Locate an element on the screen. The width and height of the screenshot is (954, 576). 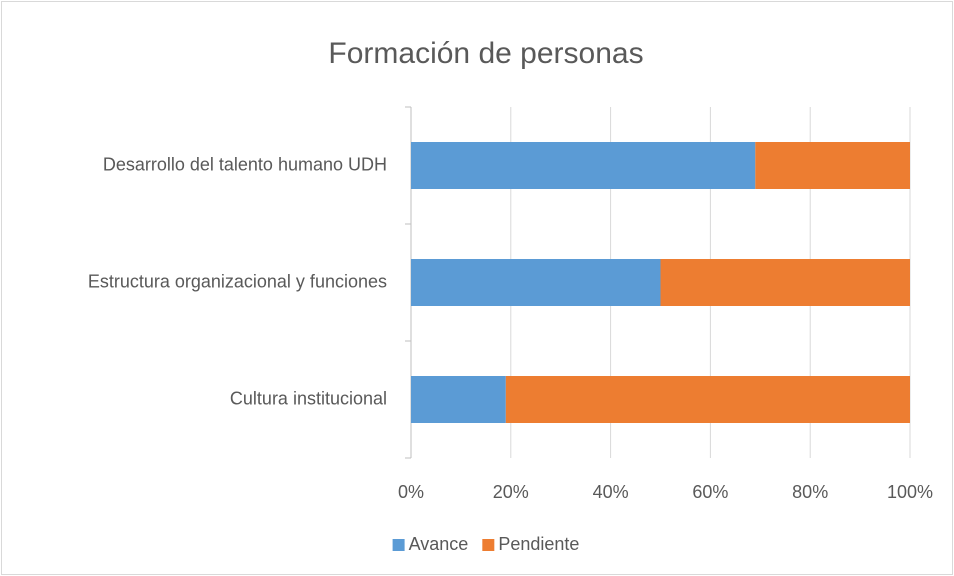
x-tick-label: 60% is located at coordinates (710, 492).